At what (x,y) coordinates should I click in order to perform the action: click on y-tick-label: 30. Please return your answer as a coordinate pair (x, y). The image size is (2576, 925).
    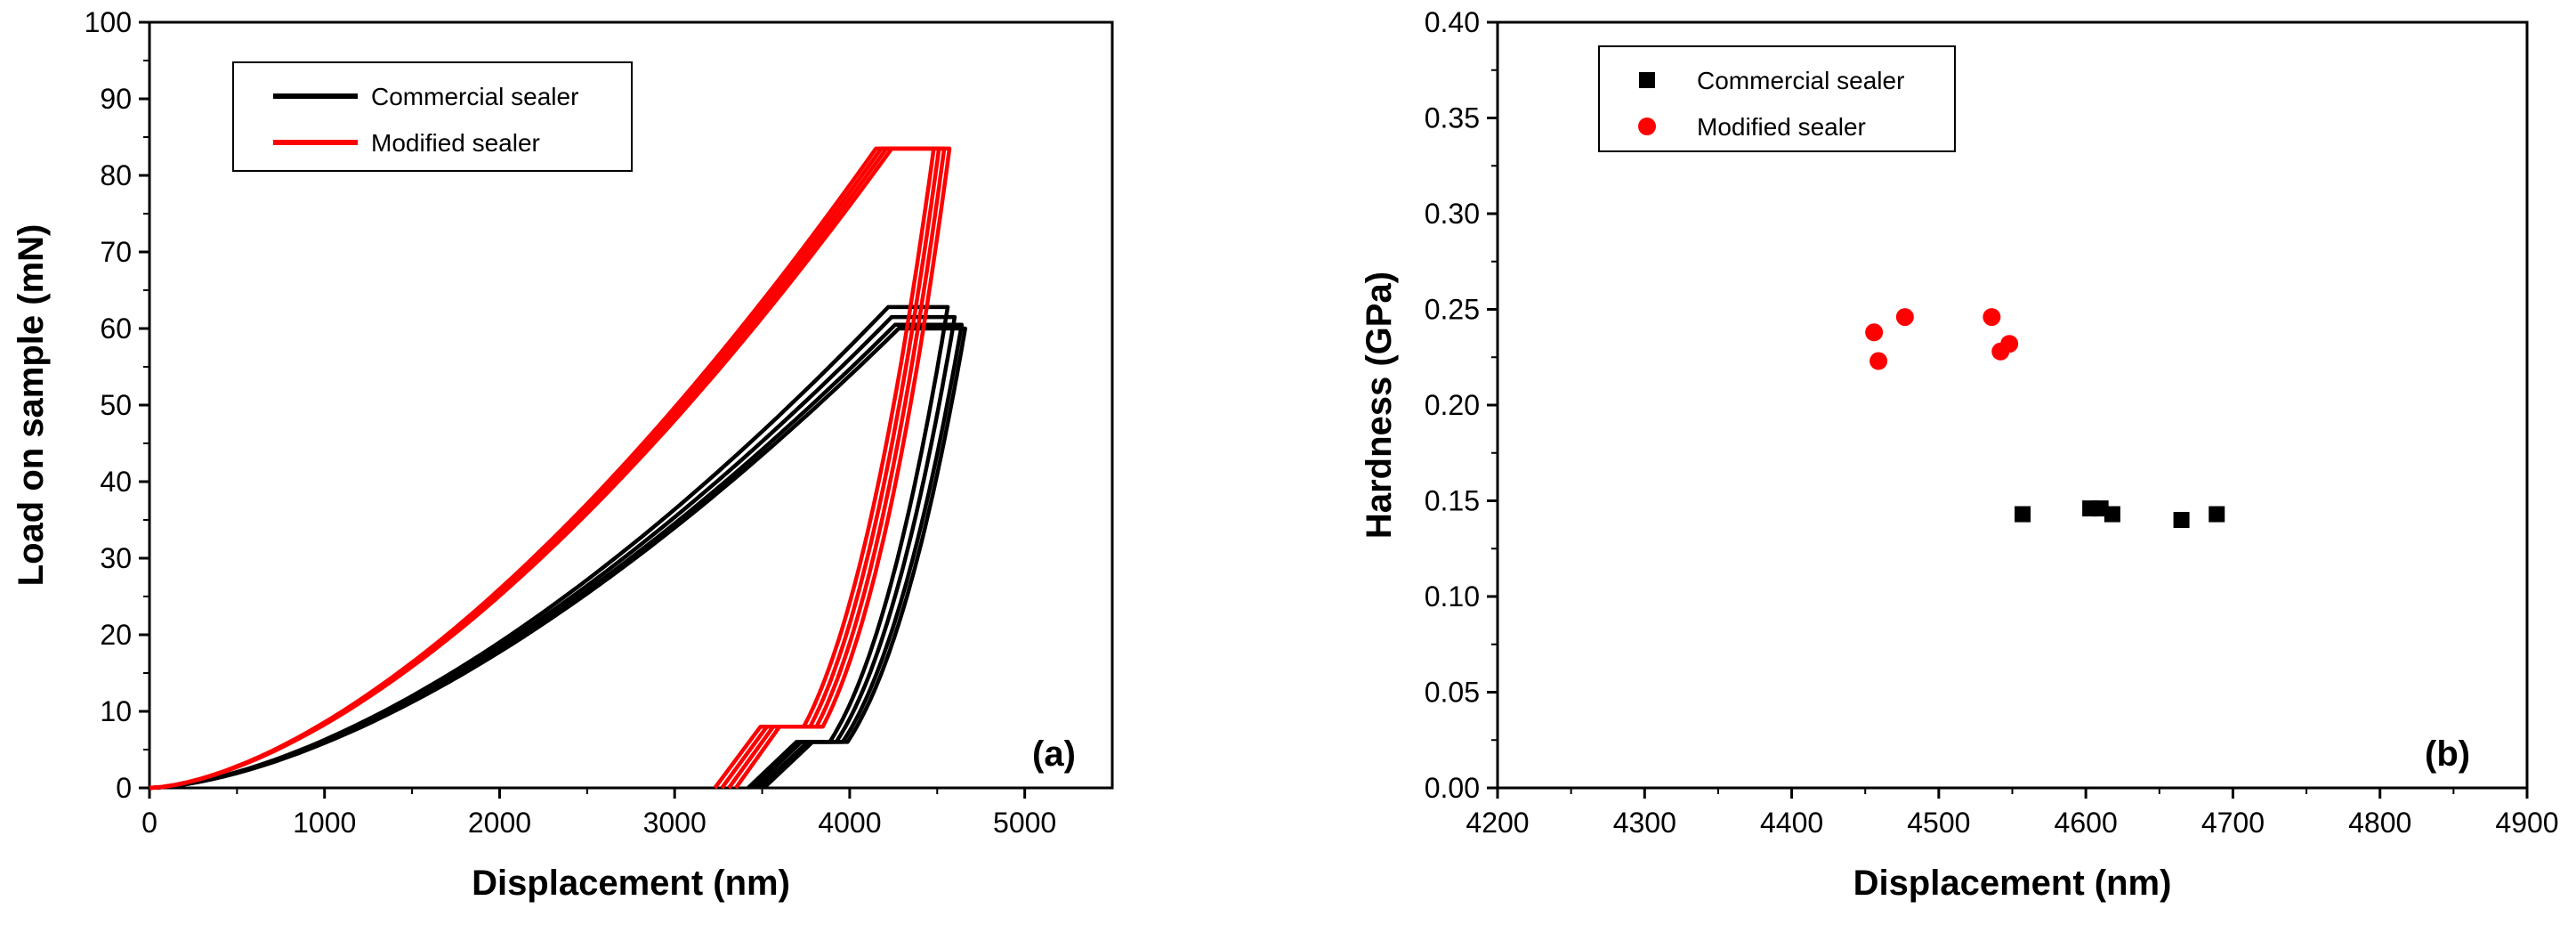
    Looking at the image, I should click on (116, 558).